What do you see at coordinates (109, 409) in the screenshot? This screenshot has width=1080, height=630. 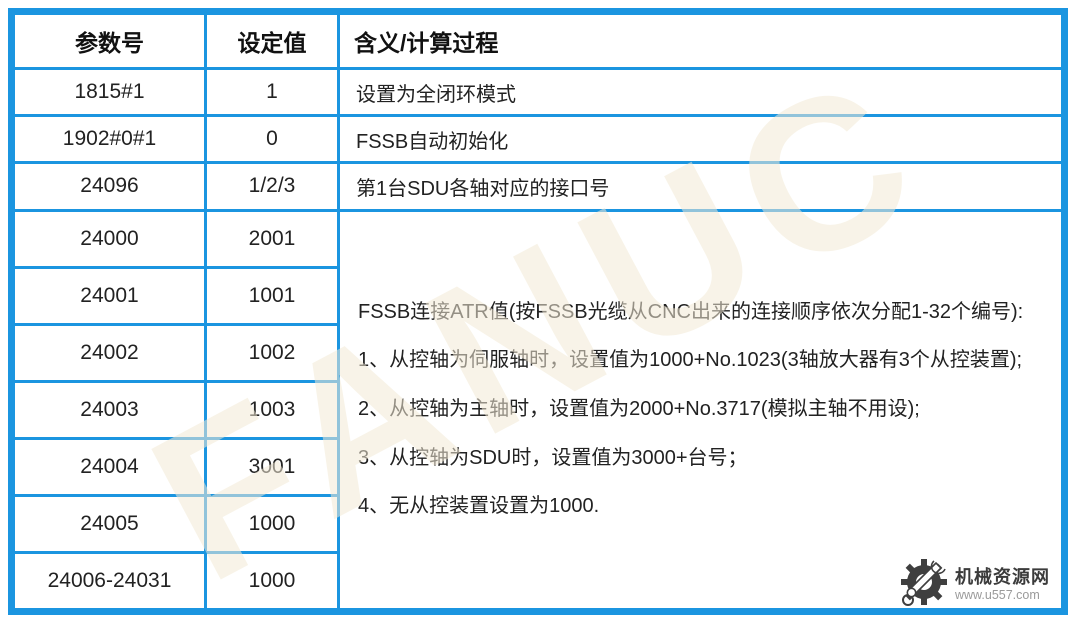 I see `param-cell: 24003` at bounding box center [109, 409].